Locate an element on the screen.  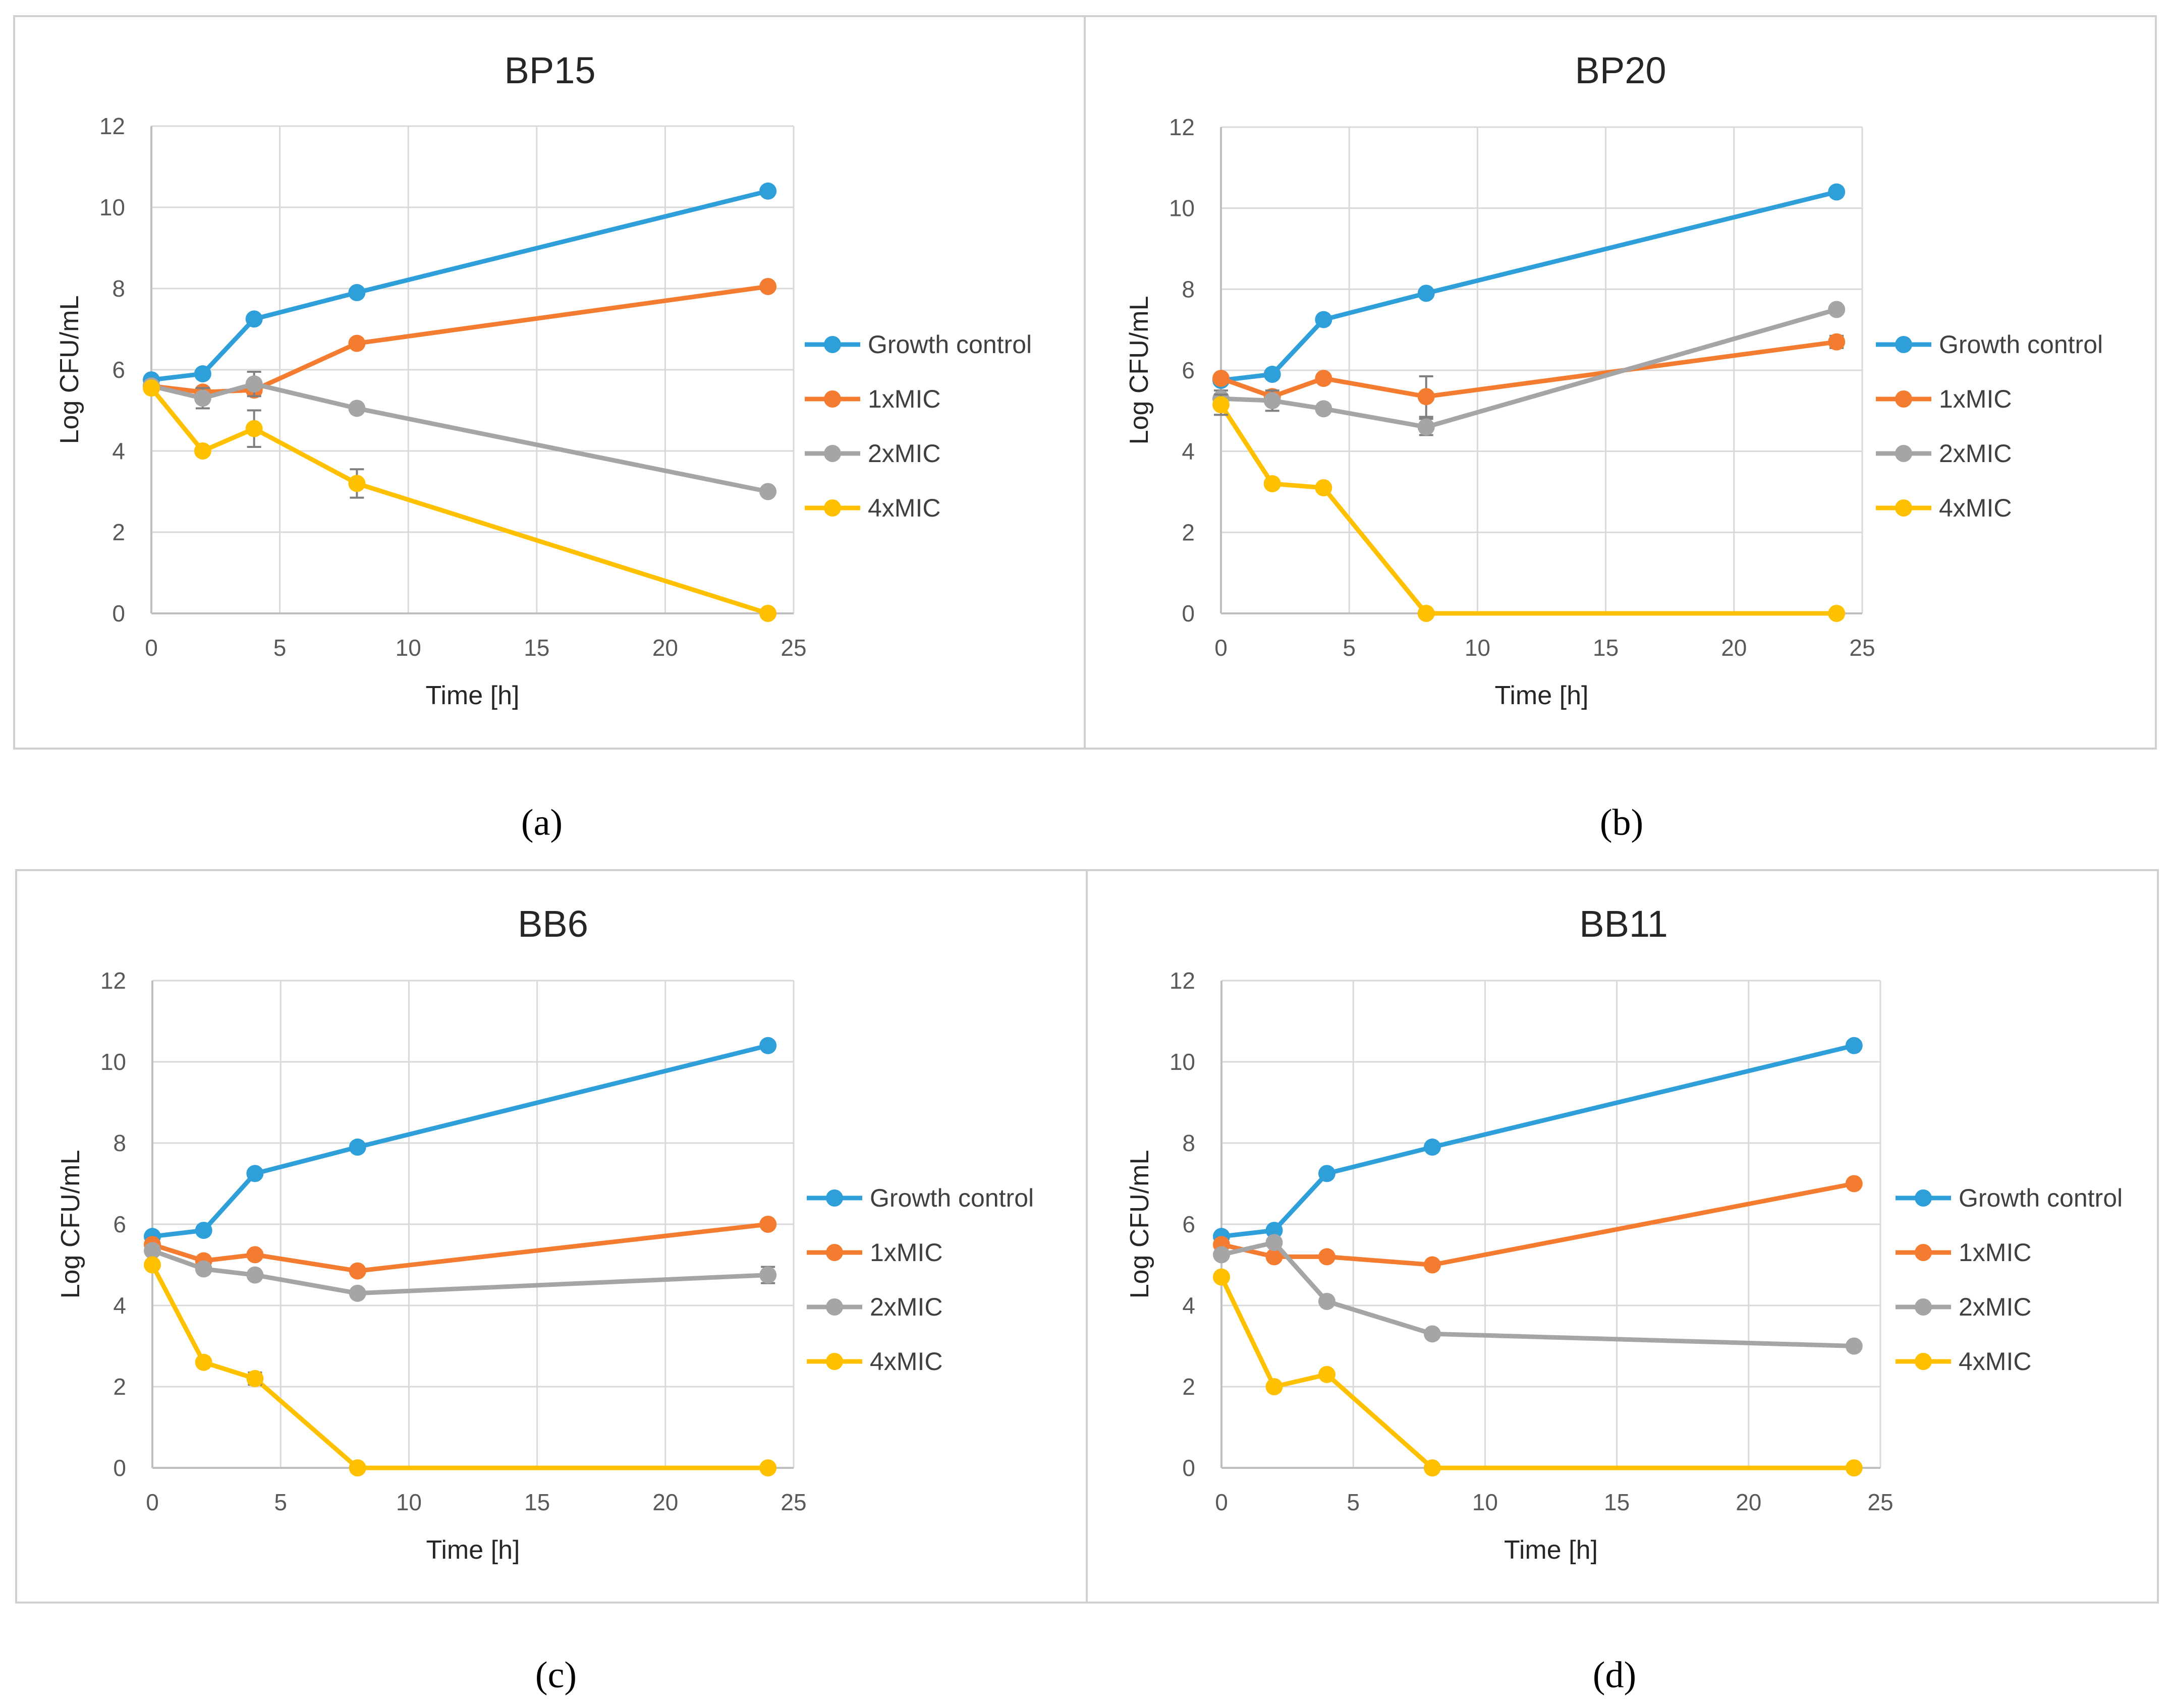
chart-title: BB11 is located at coordinates (1623, 924).